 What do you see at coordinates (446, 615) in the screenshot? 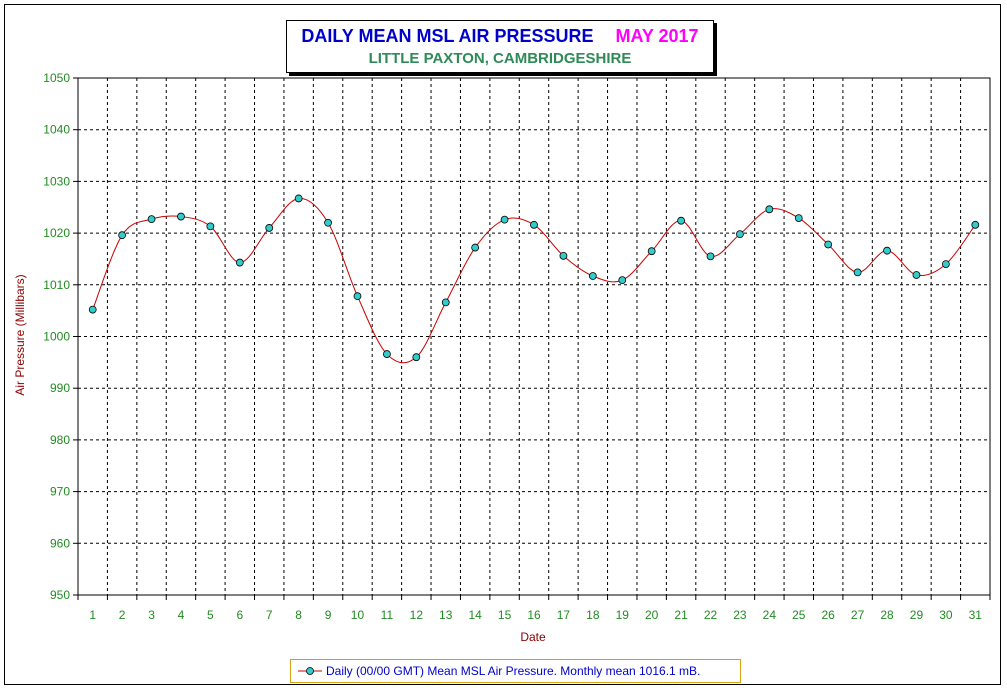
I see `x-tick-label: 13` at bounding box center [446, 615].